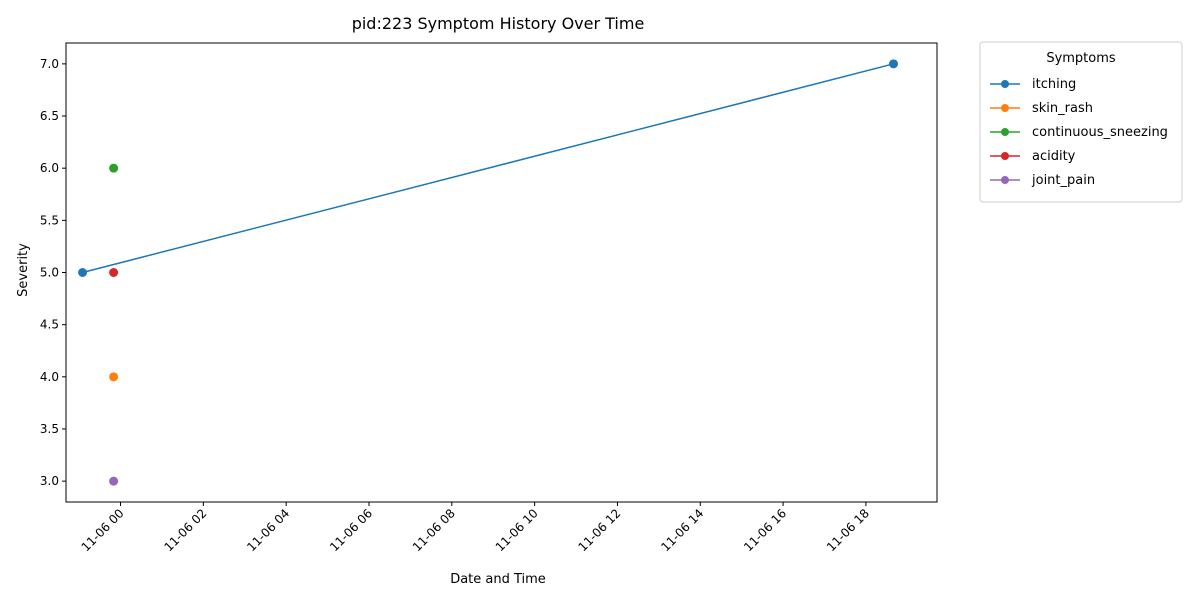 The height and width of the screenshot is (600, 1200). I want to click on x-tick-label: 11-06 18, so click(848, 530).